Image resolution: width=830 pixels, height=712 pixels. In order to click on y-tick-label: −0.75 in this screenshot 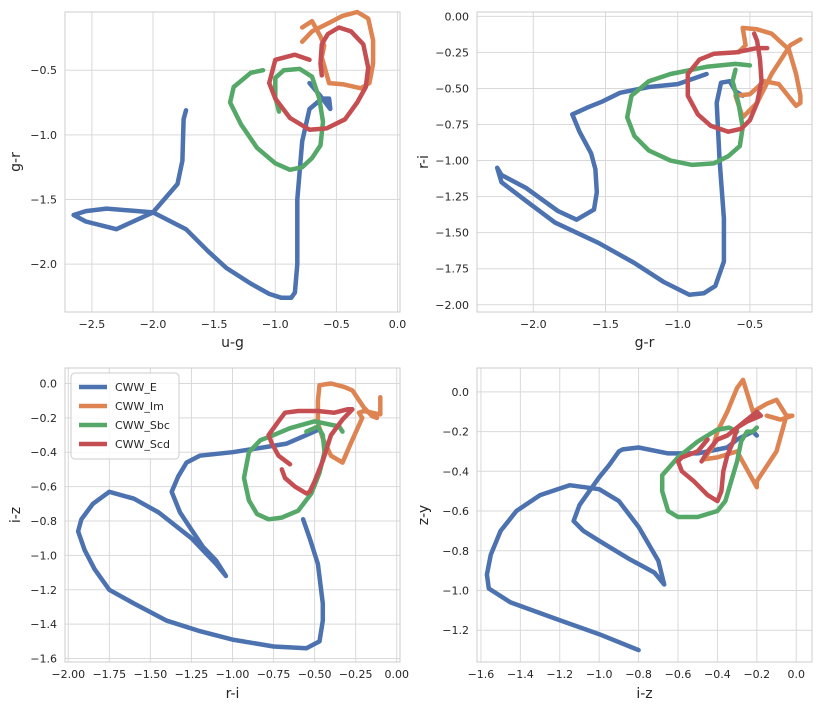, I will do `click(452, 125)`.